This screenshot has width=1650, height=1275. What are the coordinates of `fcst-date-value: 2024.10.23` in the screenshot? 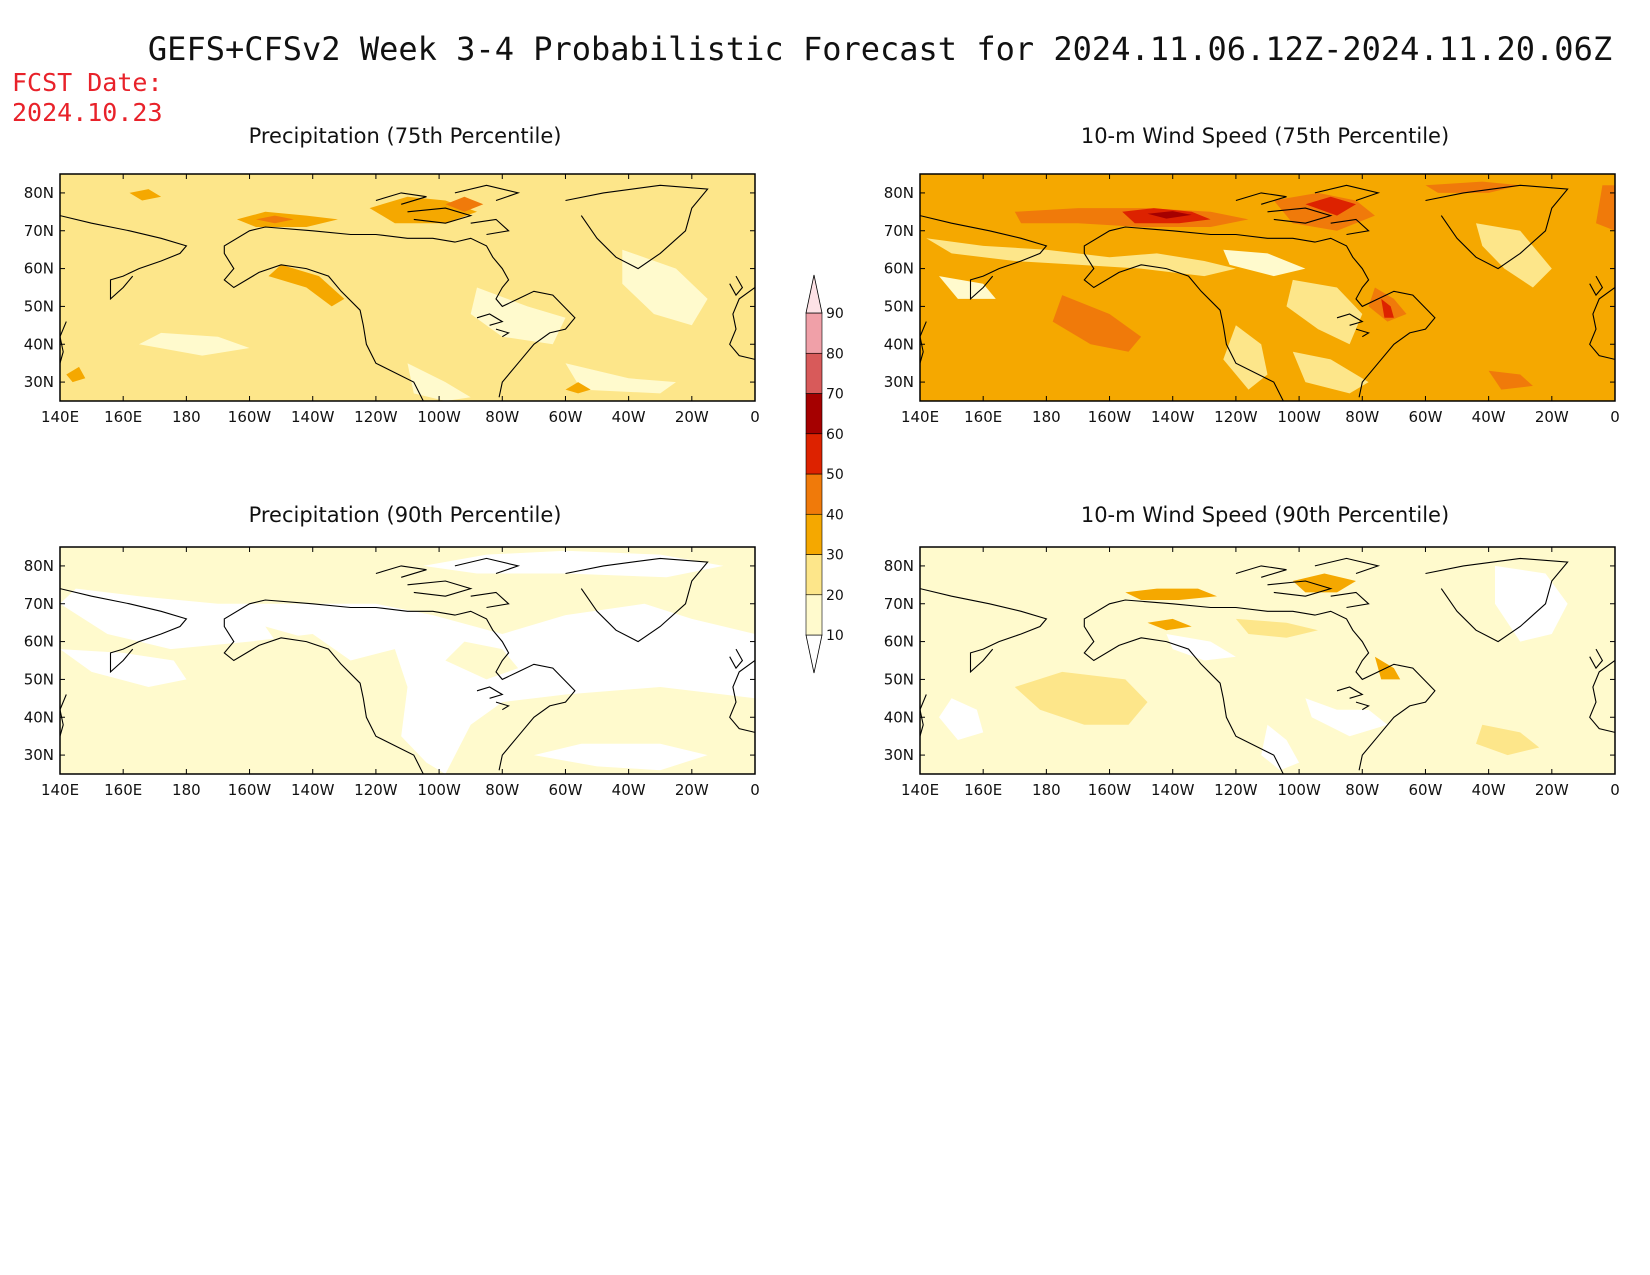 It's located at (87, 112).